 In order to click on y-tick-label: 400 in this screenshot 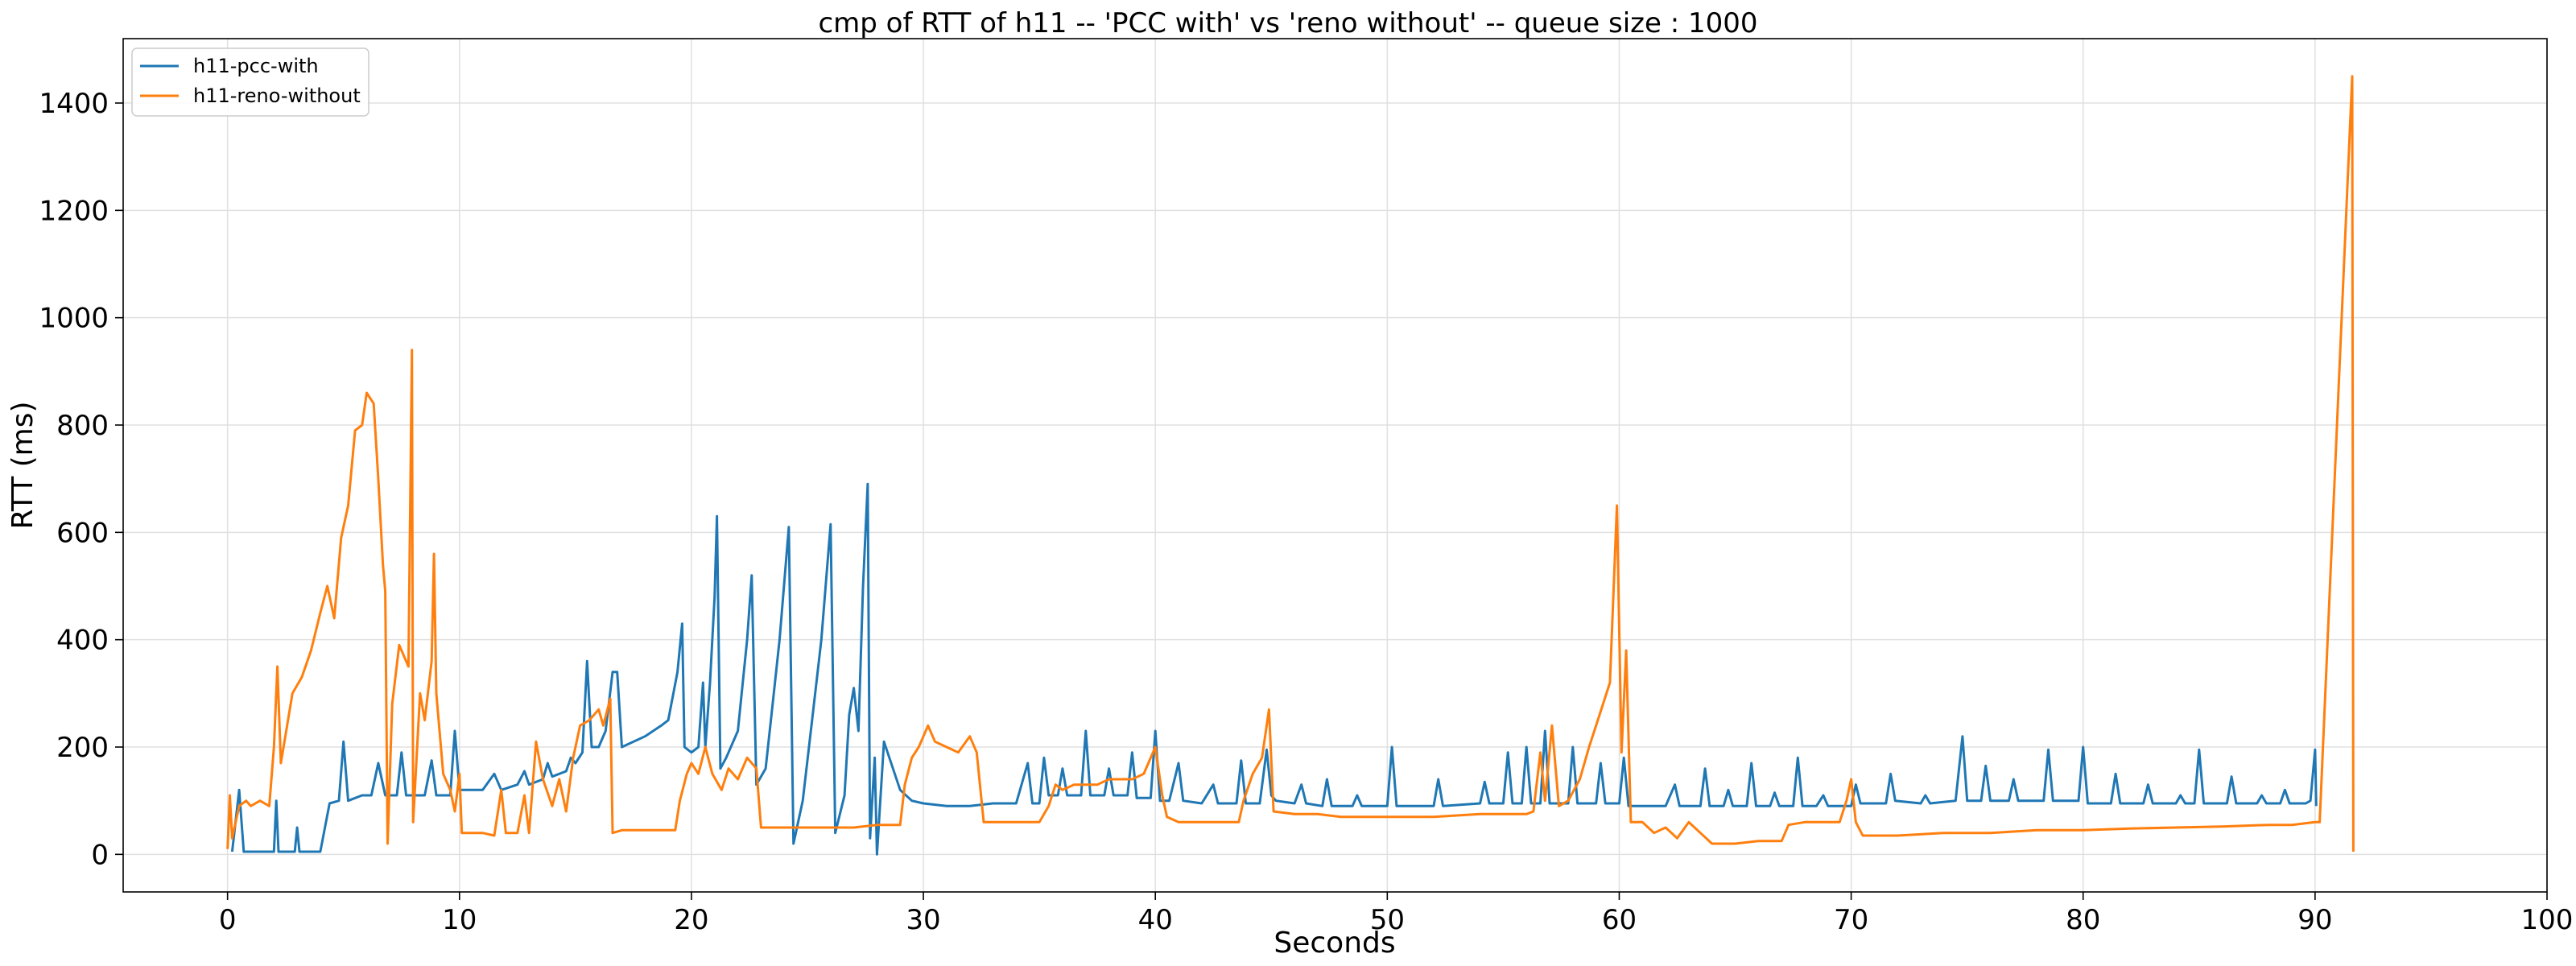, I will do `click(82, 641)`.